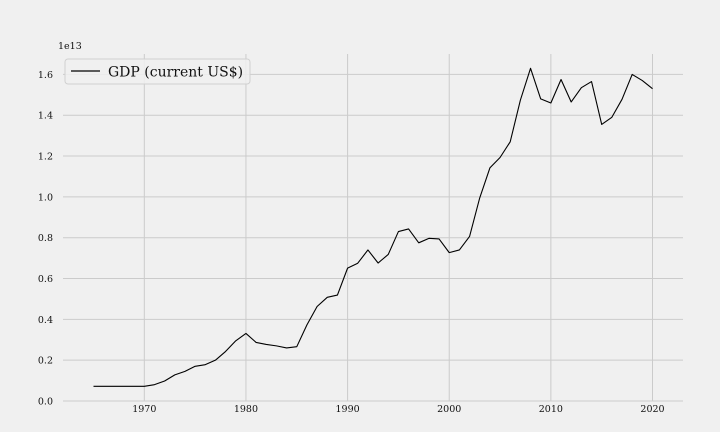 This screenshot has width=720, height=432. Describe the element at coordinates (652, 409) in the screenshot. I see `x-tick-label: 2020` at that location.